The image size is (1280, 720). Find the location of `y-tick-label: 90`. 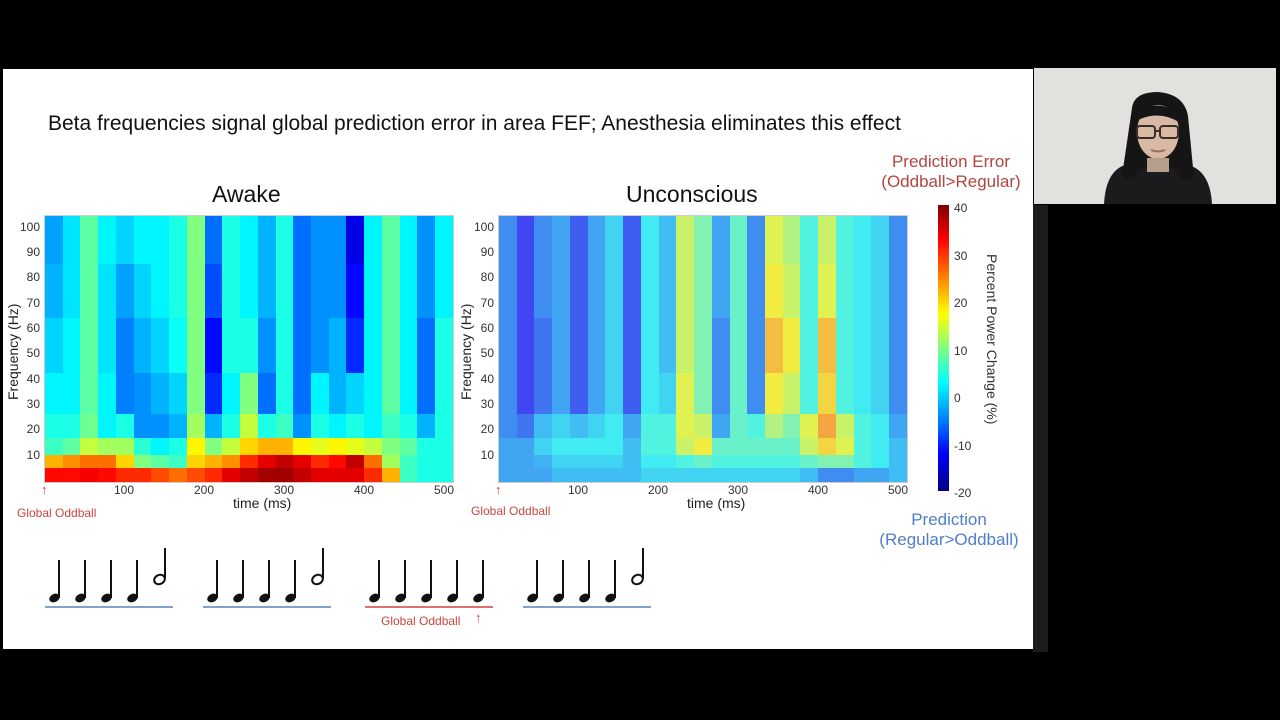

y-tick-label: 90 is located at coordinates (487, 252).